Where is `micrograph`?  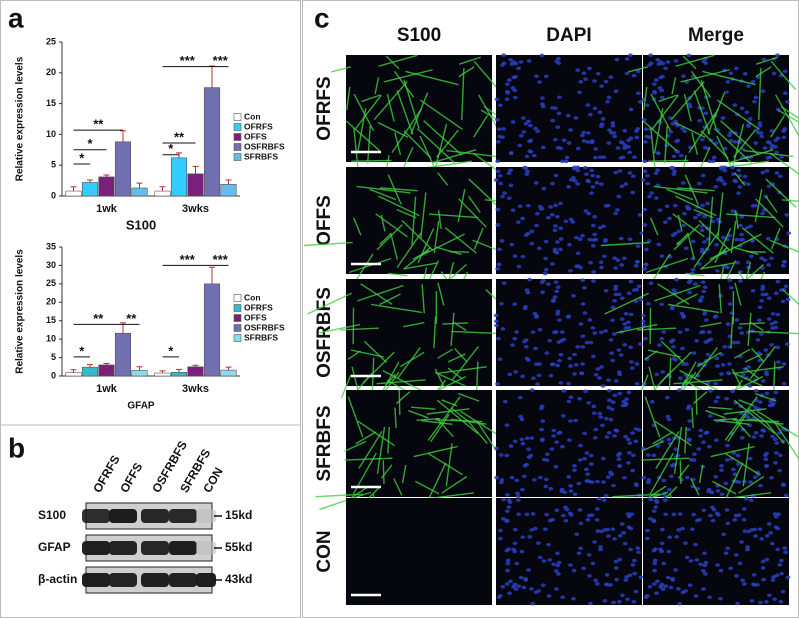
micrograph is located at coordinates (412, 459).